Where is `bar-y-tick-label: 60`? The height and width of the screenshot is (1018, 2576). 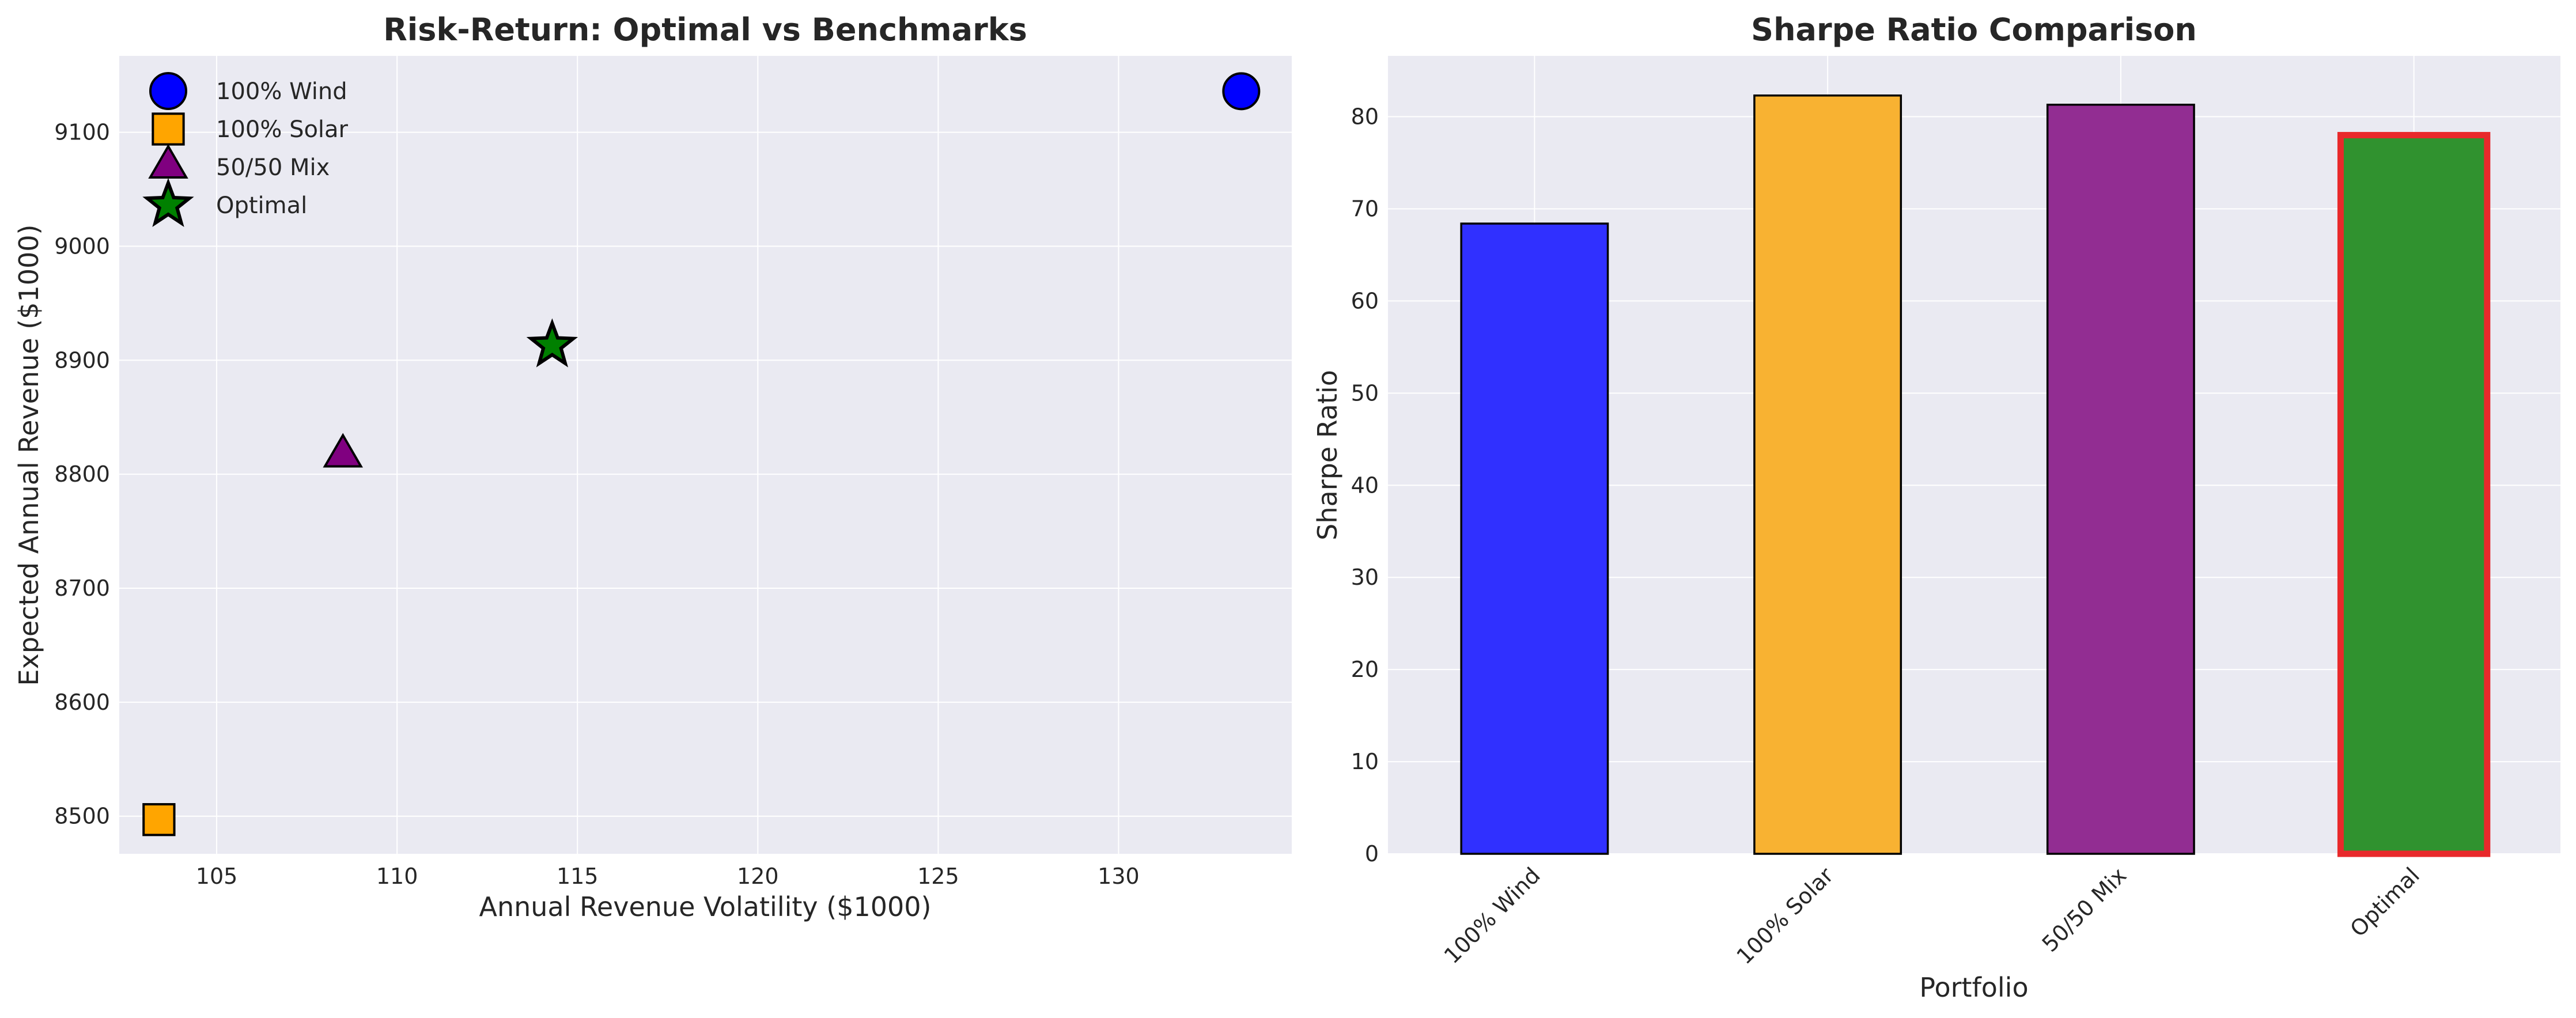 bar-y-tick-label: 60 is located at coordinates (1365, 300).